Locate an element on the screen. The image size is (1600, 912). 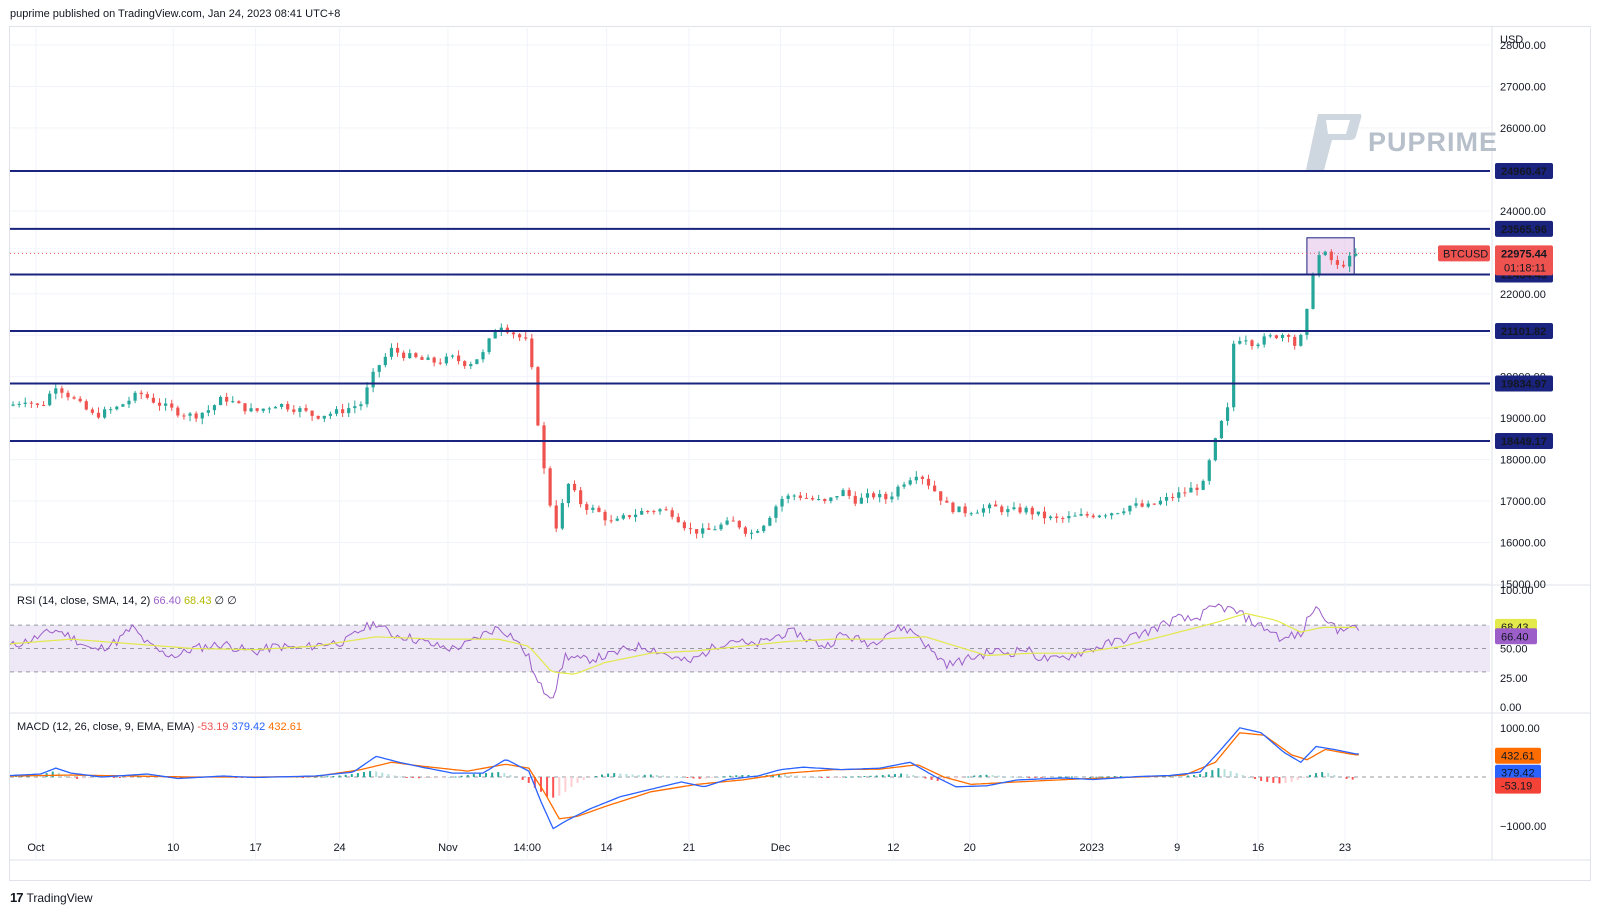
symbol-tag is located at coordinates (1464, 253).